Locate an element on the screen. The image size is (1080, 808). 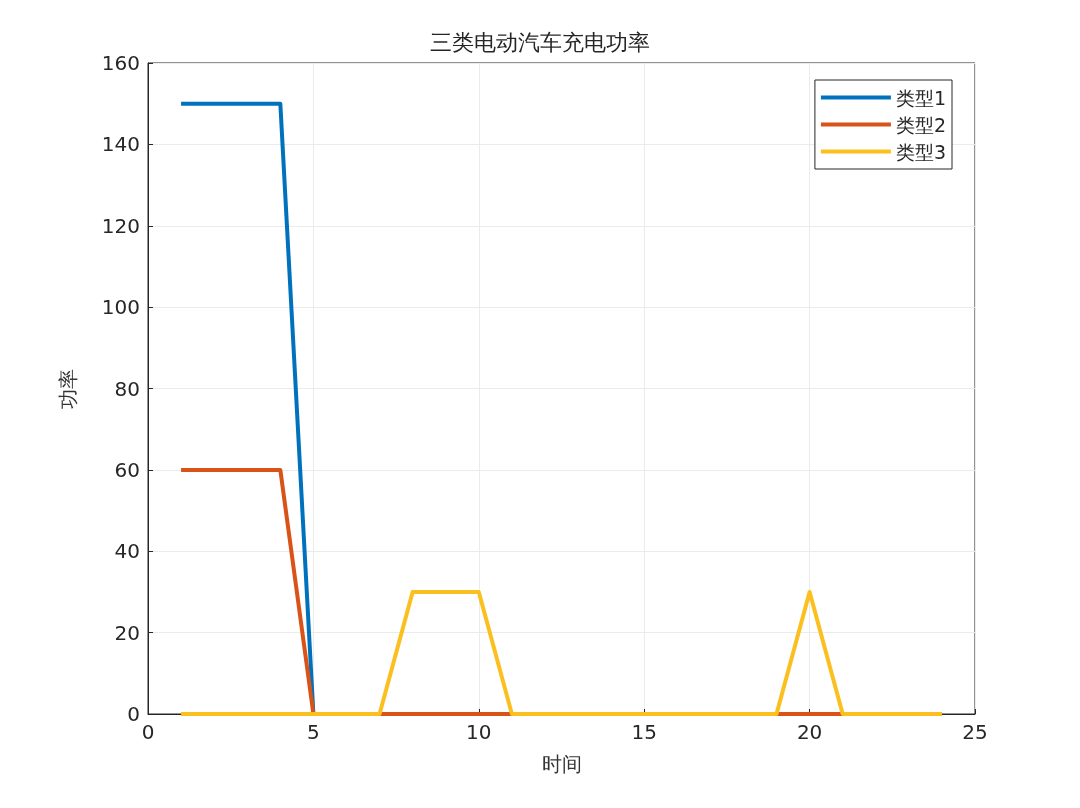
legend-label: 类型2 is located at coordinates (921, 124).